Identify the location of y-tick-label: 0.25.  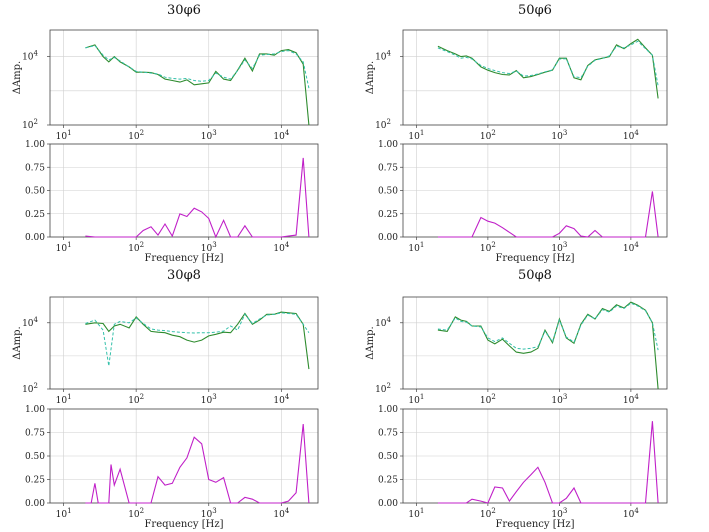
(35, 481).